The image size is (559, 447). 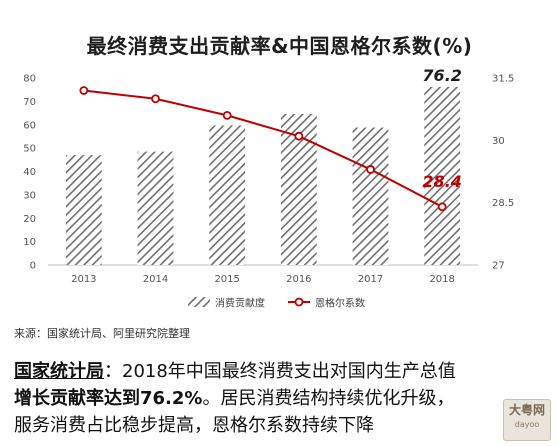 What do you see at coordinates (328, 398) in the screenshot?
I see `summary-line-2-text: 。居民消费结构持续优化升级，` at bounding box center [328, 398].